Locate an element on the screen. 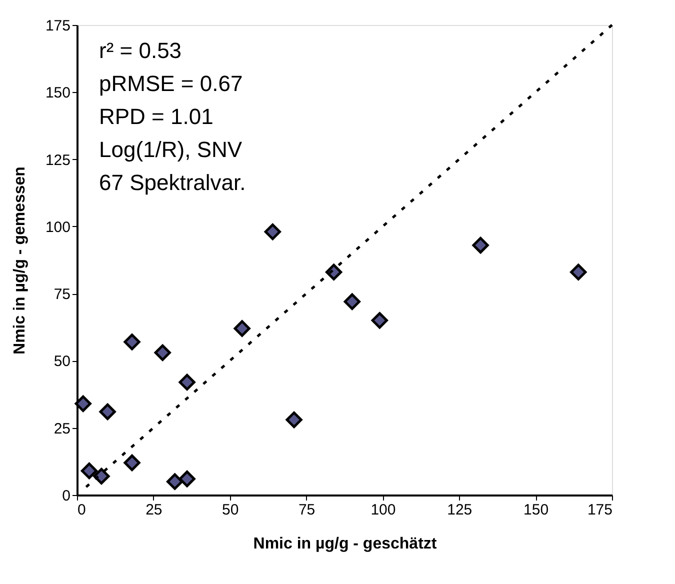 The width and height of the screenshot is (675, 584). x-tick-label: 125 is located at coordinates (459, 510).